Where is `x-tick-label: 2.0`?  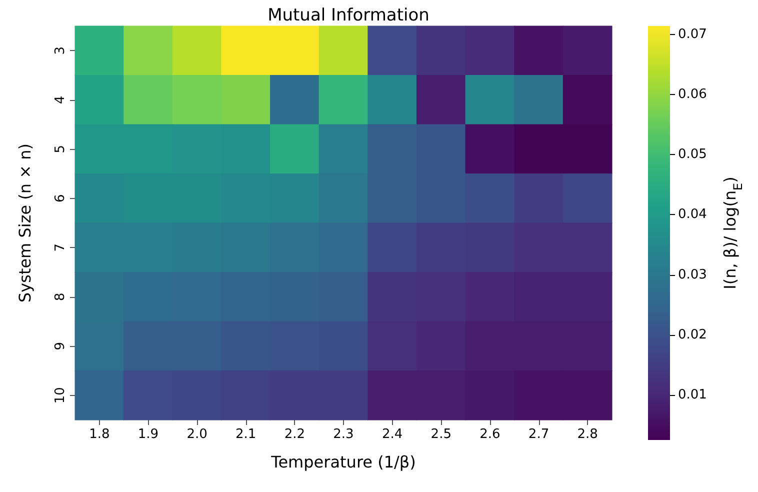 x-tick-label: 2.0 is located at coordinates (197, 434).